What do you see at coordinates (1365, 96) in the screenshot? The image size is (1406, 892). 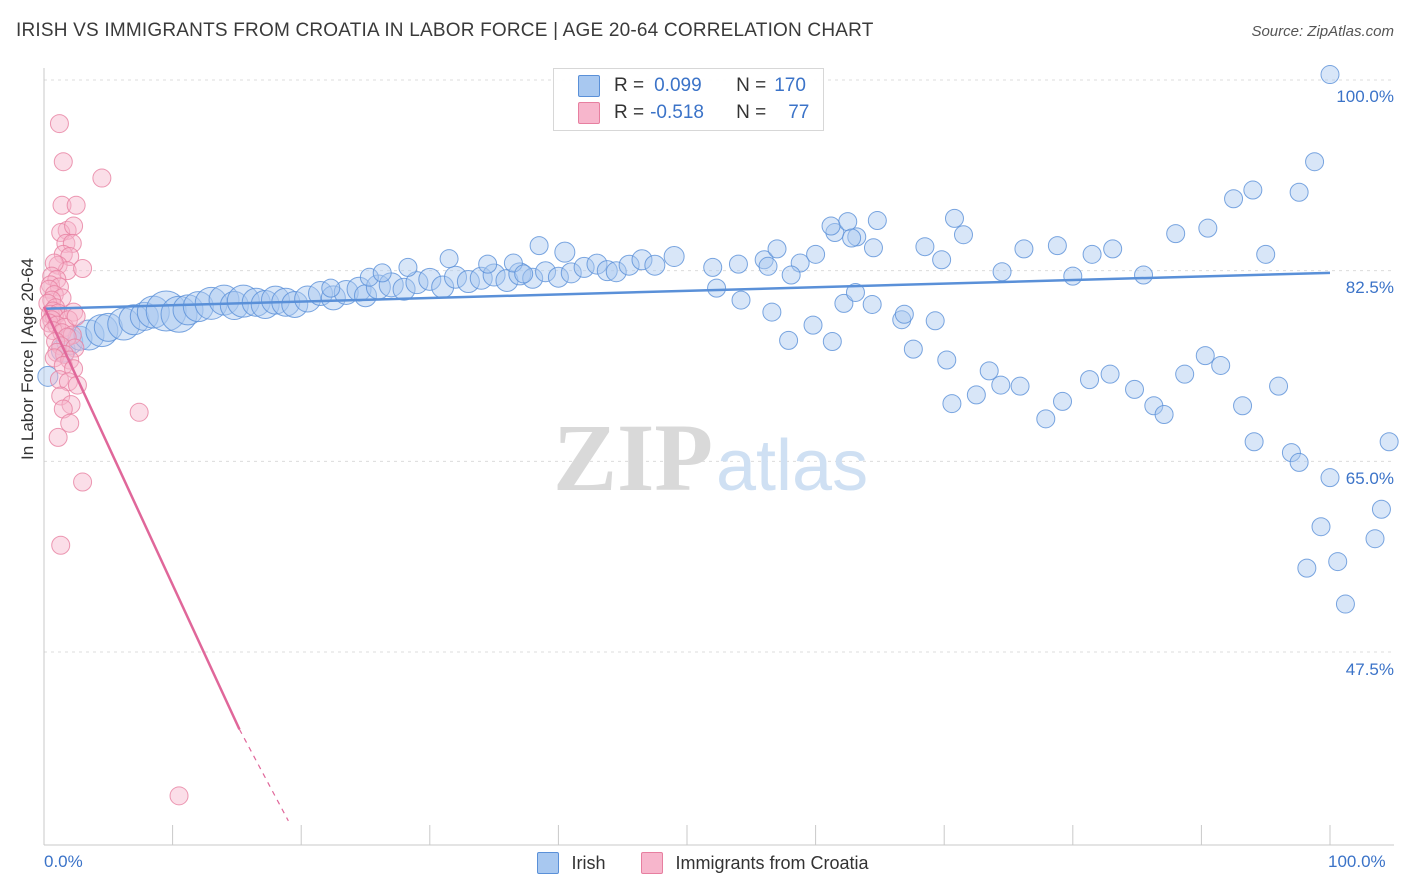 I see `y-tick-label: 100.0%` at bounding box center [1365, 96].